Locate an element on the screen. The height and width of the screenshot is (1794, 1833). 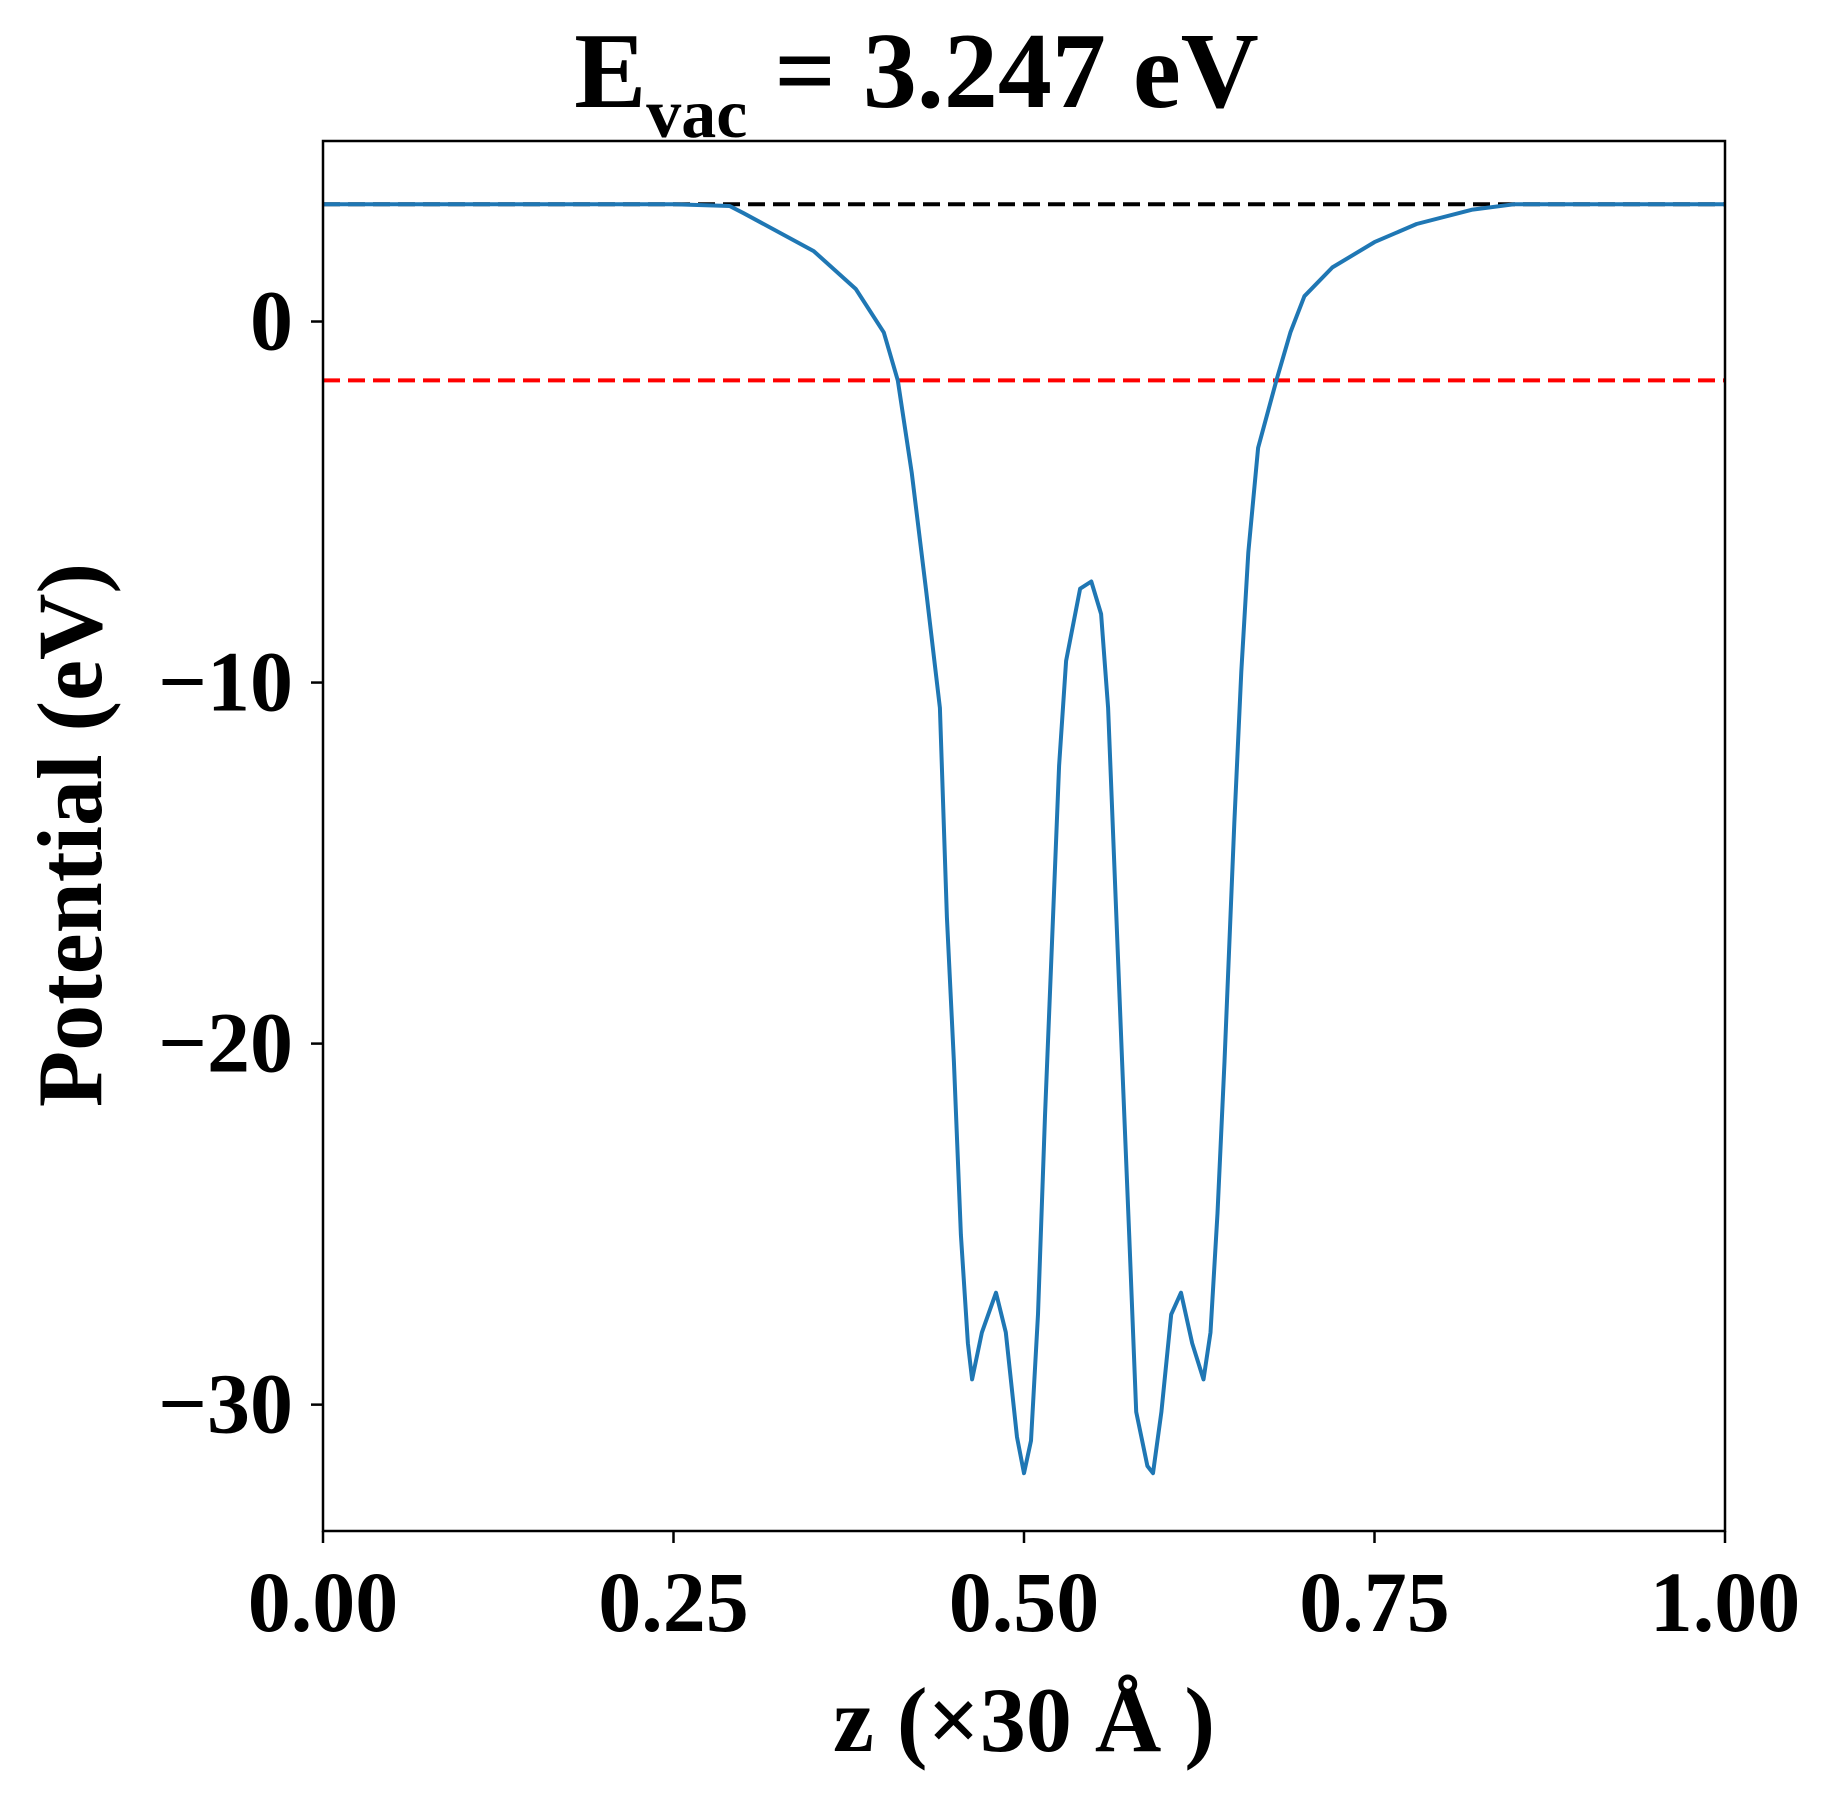
x-tick-label: 0.25 is located at coordinates (673, 1602).